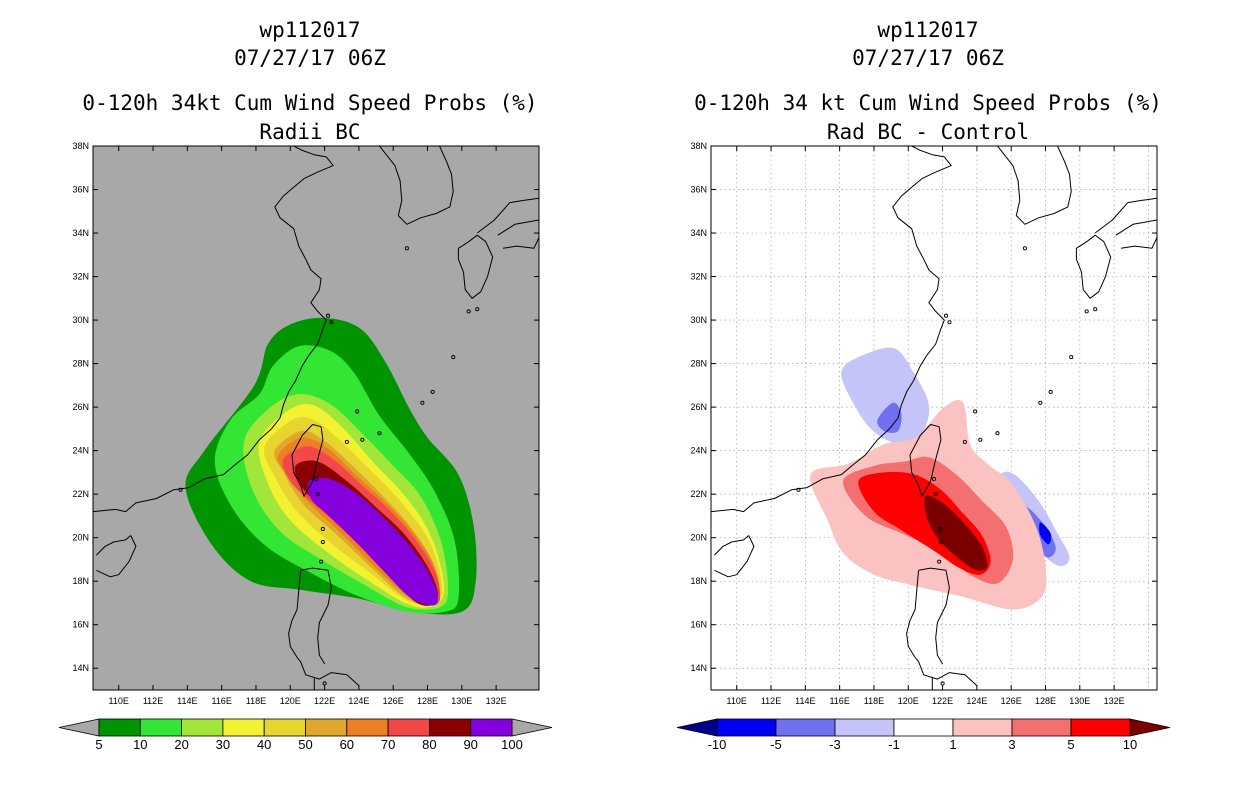 Image resolution: width=1236 pixels, height=800 pixels. What do you see at coordinates (928, 58) in the screenshot?
I see `right-datetime: 07/27/17 06Z` at bounding box center [928, 58].